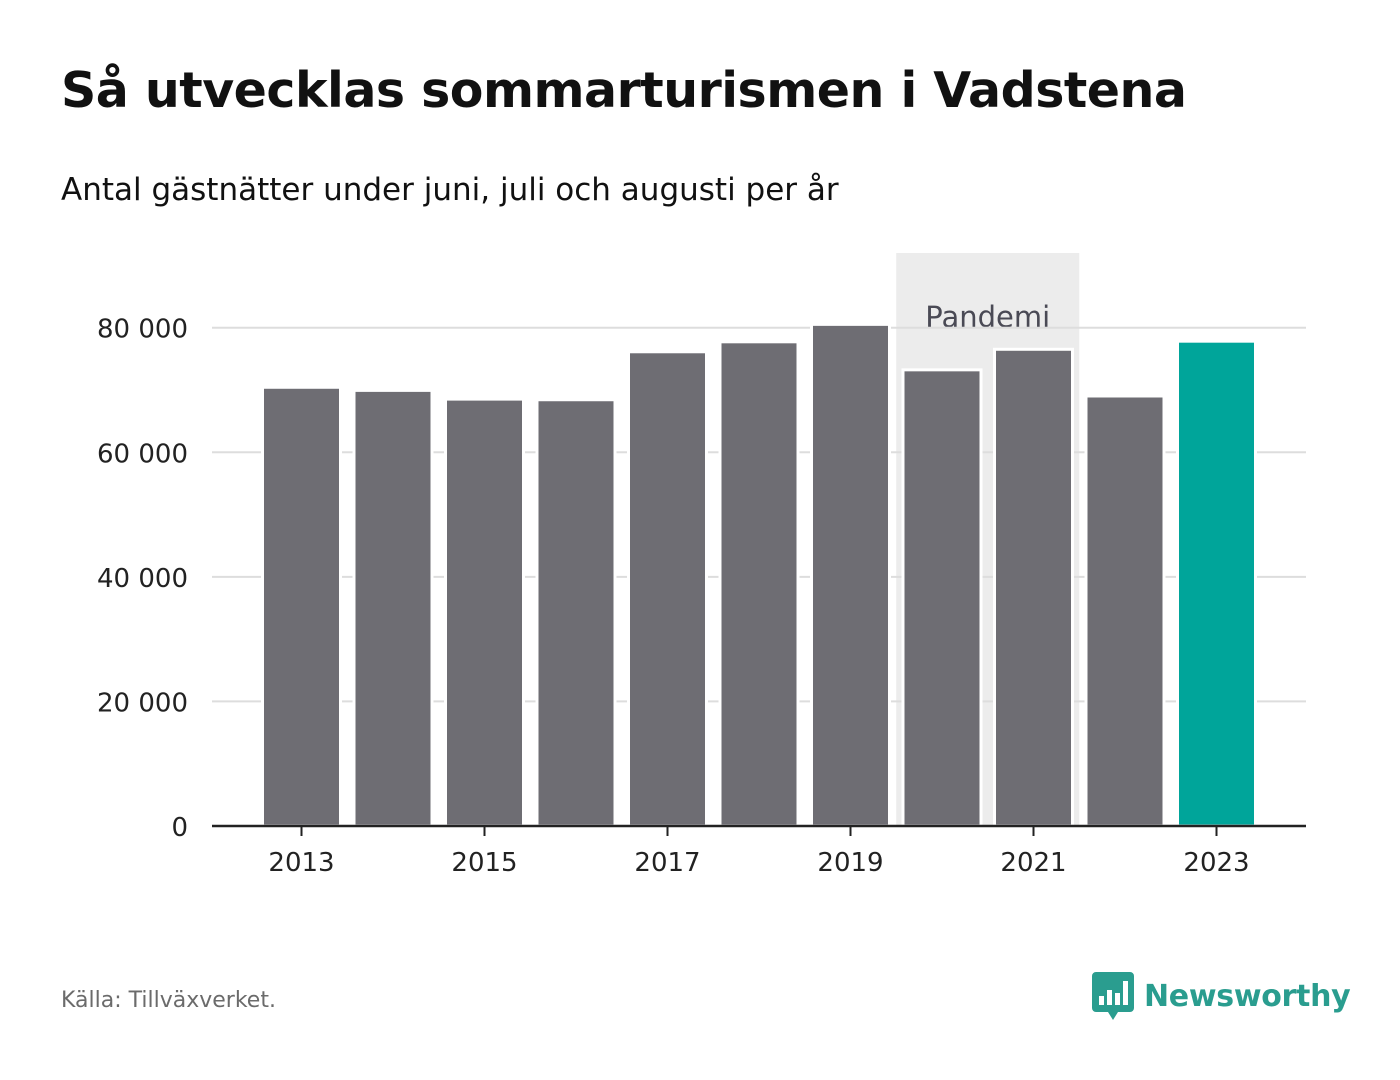 Image resolution: width=1400 pixels, height=1080 pixels. What do you see at coordinates (1033, 587) in the screenshot?
I see `bar-2021` at bounding box center [1033, 587].